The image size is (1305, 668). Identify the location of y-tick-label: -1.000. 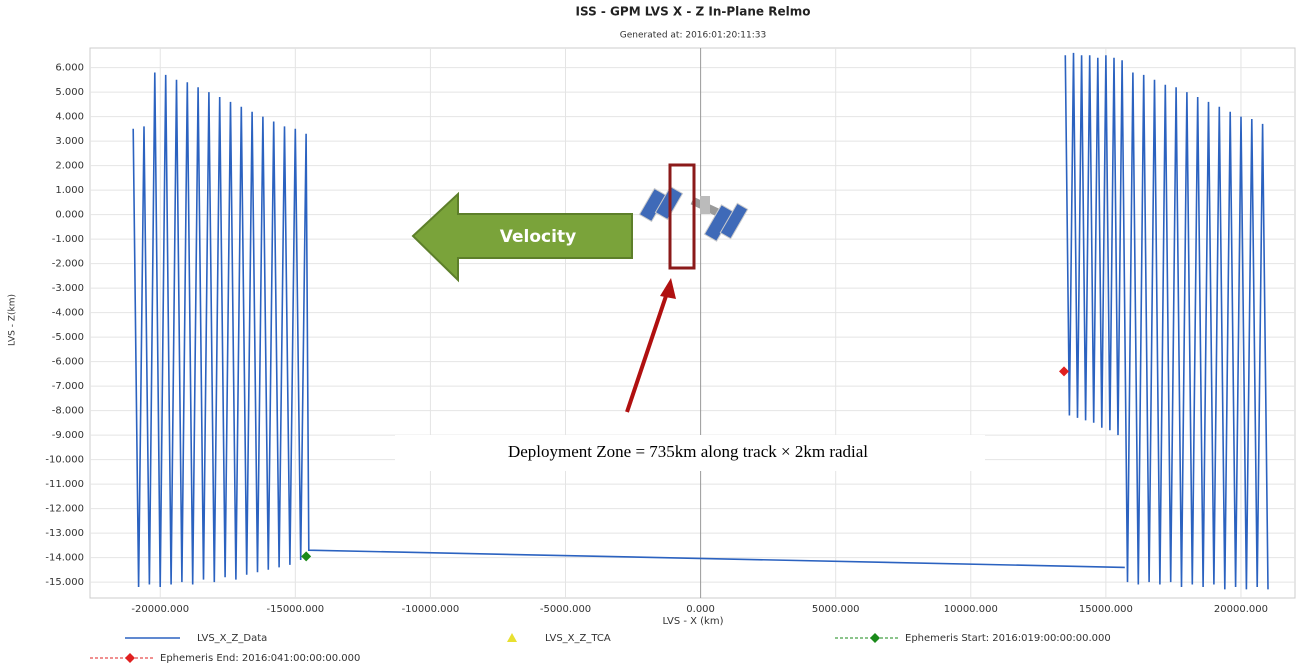
(68, 239).